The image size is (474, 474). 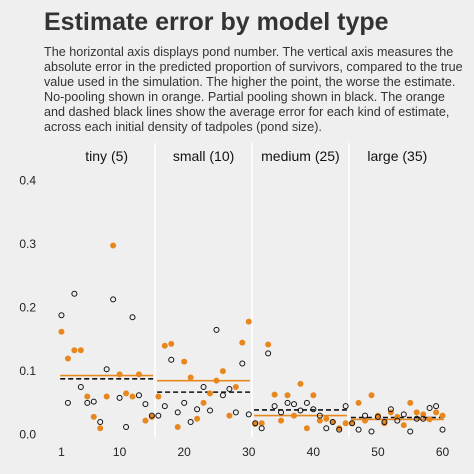 I want to click on y-tick-label: 0.4, so click(x=27, y=181).